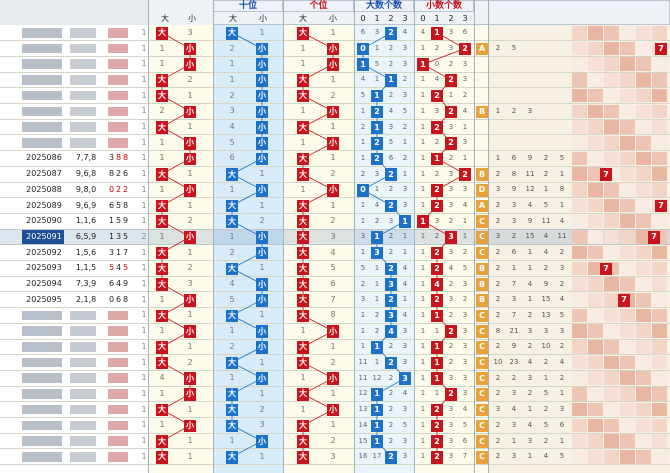  Describe the element at coordinates (437, 284) in the screenshot. I see `small-count-hit: 4` at that location.